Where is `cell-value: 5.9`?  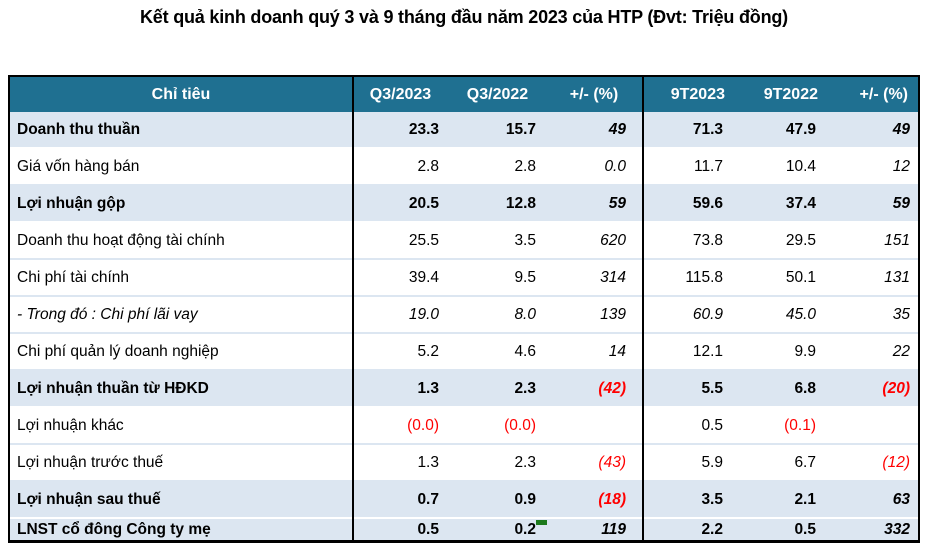 cell-value: 5.9 is located at coordinates (688, 463).